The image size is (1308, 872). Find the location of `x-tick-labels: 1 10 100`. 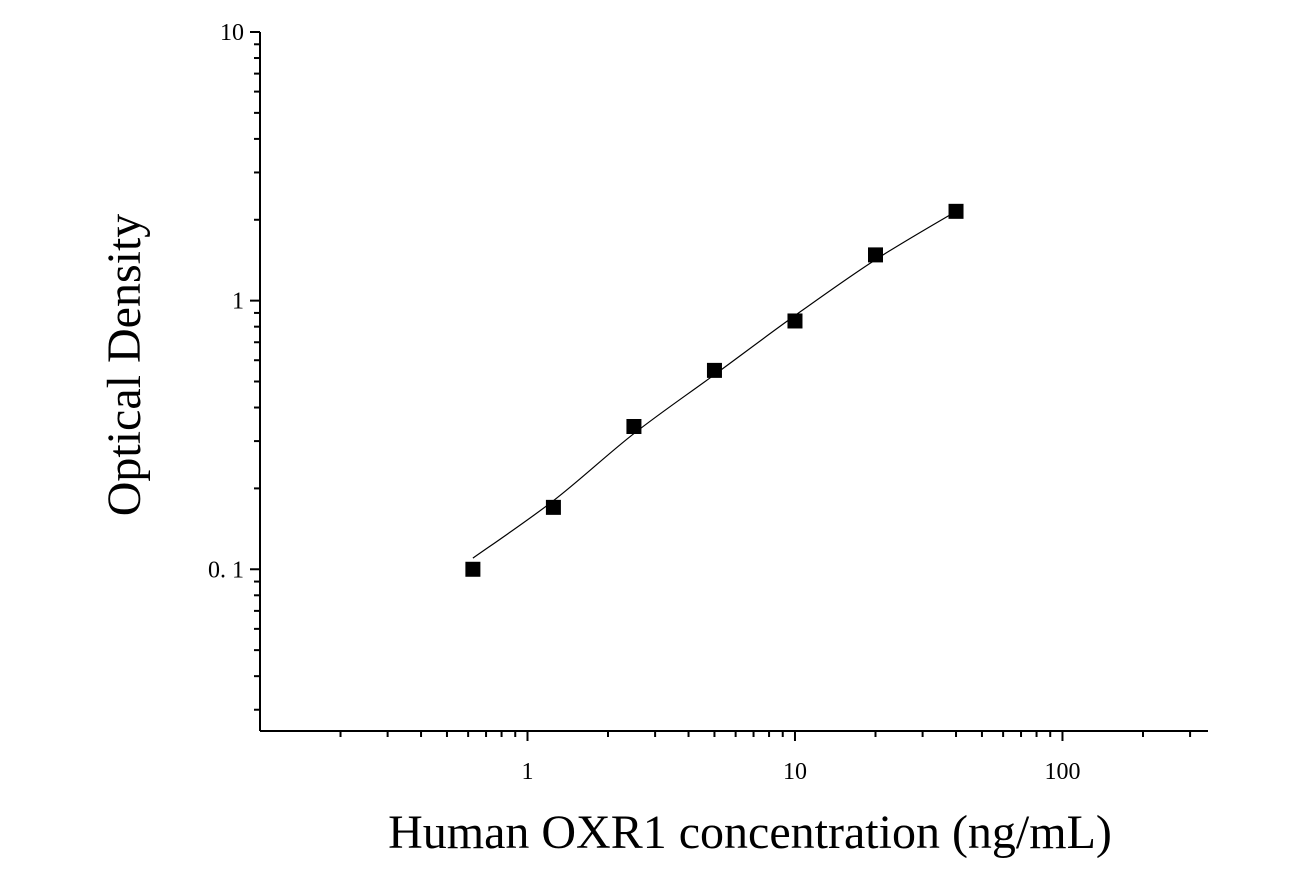

x-tick-labels: 1 10 100 is located at coordinates (800, 772).